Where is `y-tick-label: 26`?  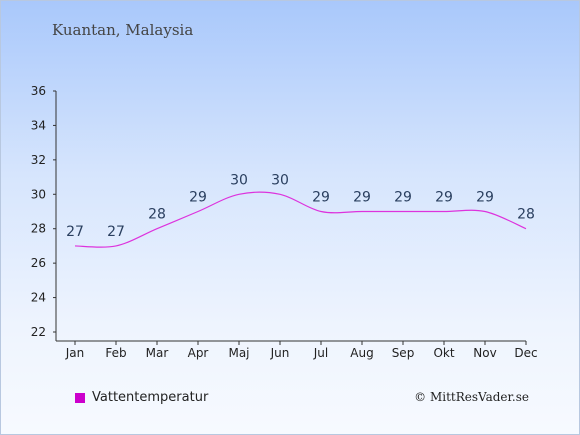 y-tick-label: 26 is located at coordinates (38, 263).